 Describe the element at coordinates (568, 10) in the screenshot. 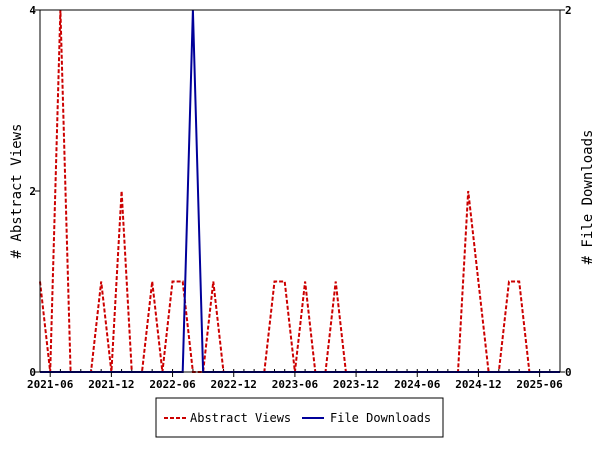

I see `y-right-tick-label: 2` at that location.